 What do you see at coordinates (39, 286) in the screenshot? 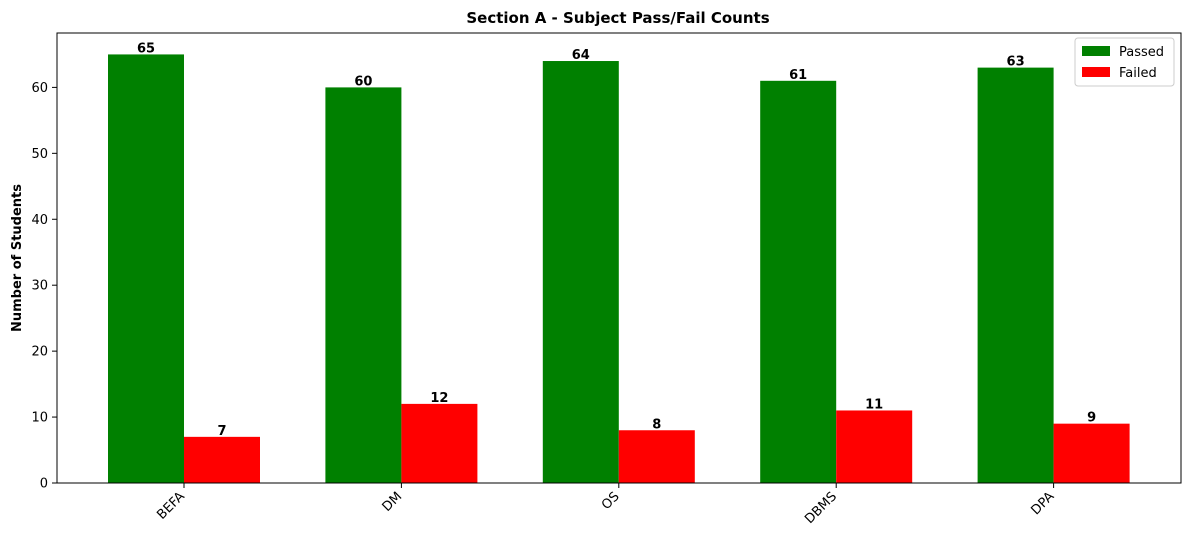
I see `y-tick-label: 30` at bounding box center [39, 286].